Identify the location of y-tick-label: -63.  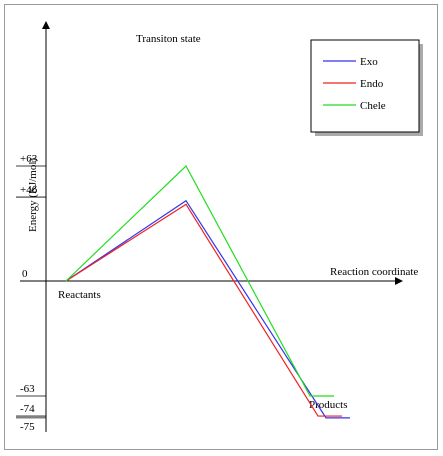
(27, 389).